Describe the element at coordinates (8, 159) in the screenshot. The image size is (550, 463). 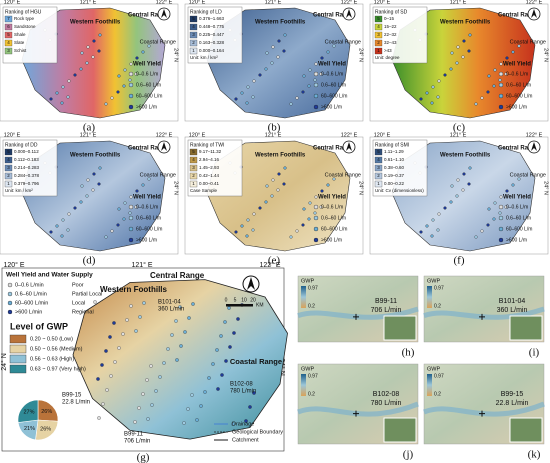
I see `legend-rank: 4` at that location.